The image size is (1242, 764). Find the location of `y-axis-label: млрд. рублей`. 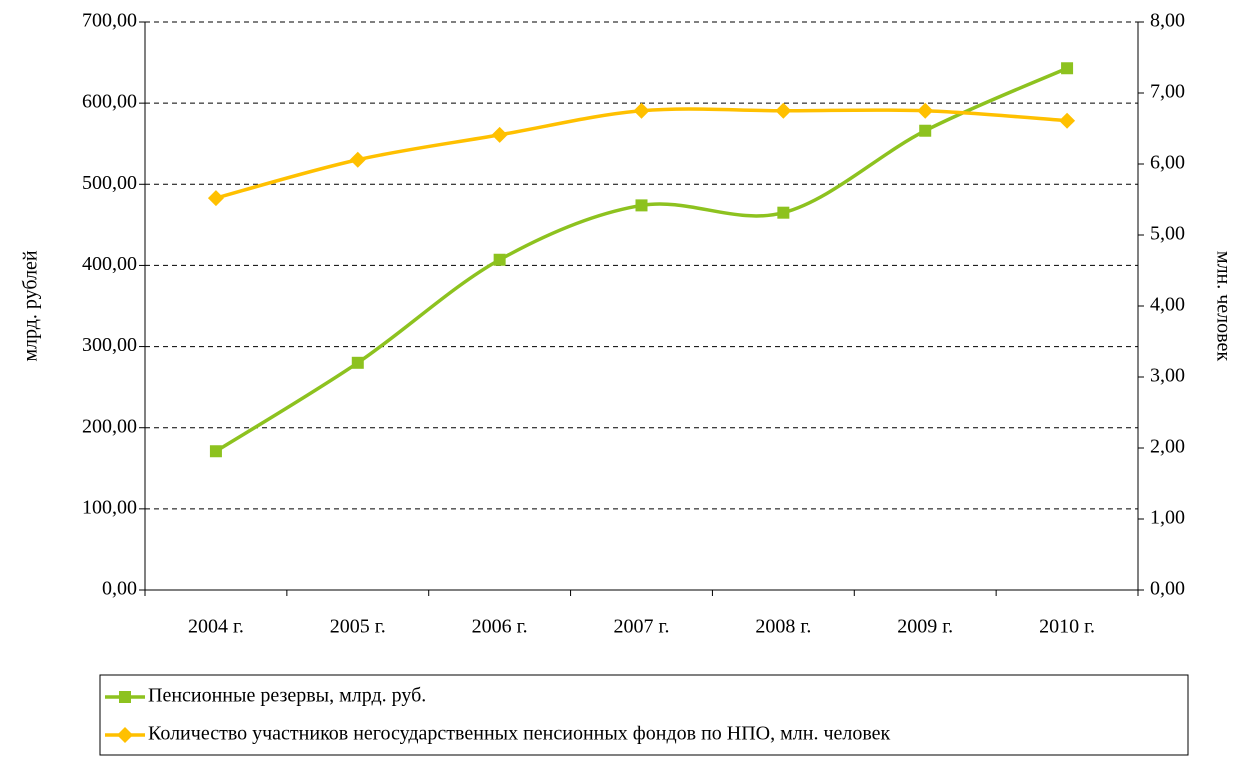

y-axis-label: млрд. рублей is located at coordinates (31, 306).